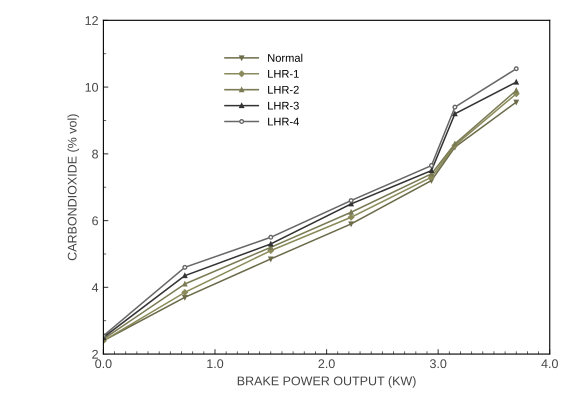 This screenshot has width=565, height=407. What do you see at coordinates (95, 287) in the screenshot?
I see `y-tick-label: 4` at bounding box center [95, 287].